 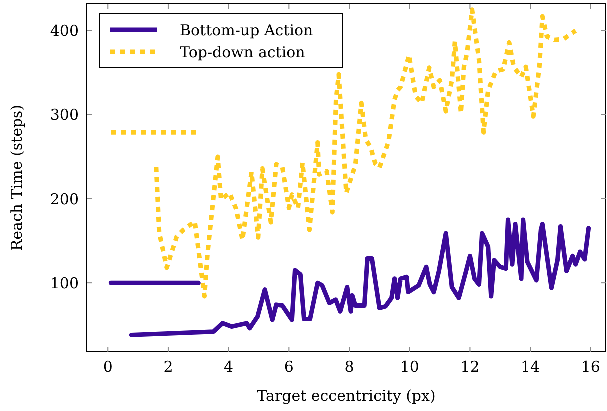 What do you see at coordinates (289, 367) in the screenshot?
I see `x-tick-label: 6` at bounding box center [289, 367].